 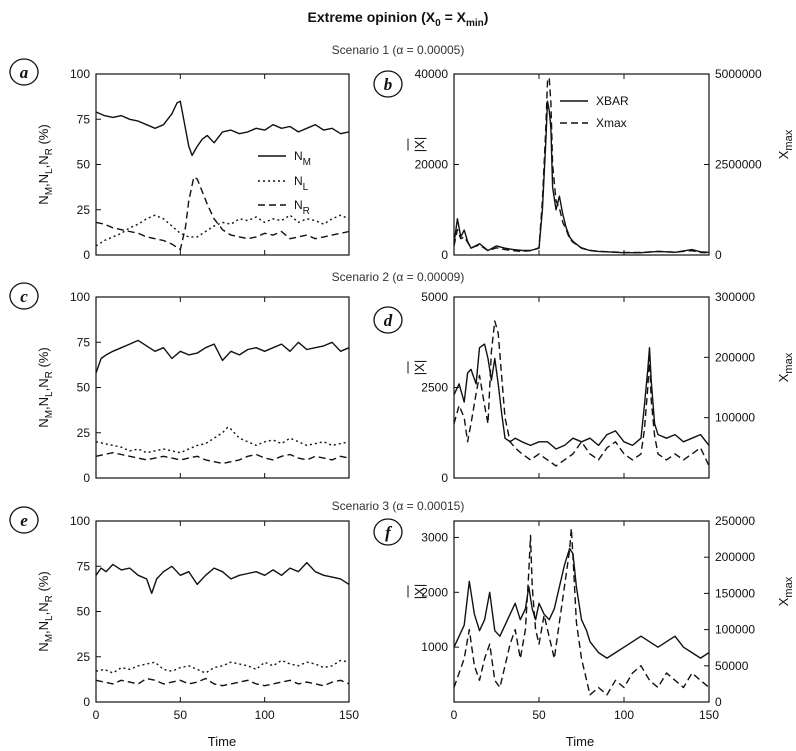 I want to click on plot-frame-a, so click(x=222, y=164).